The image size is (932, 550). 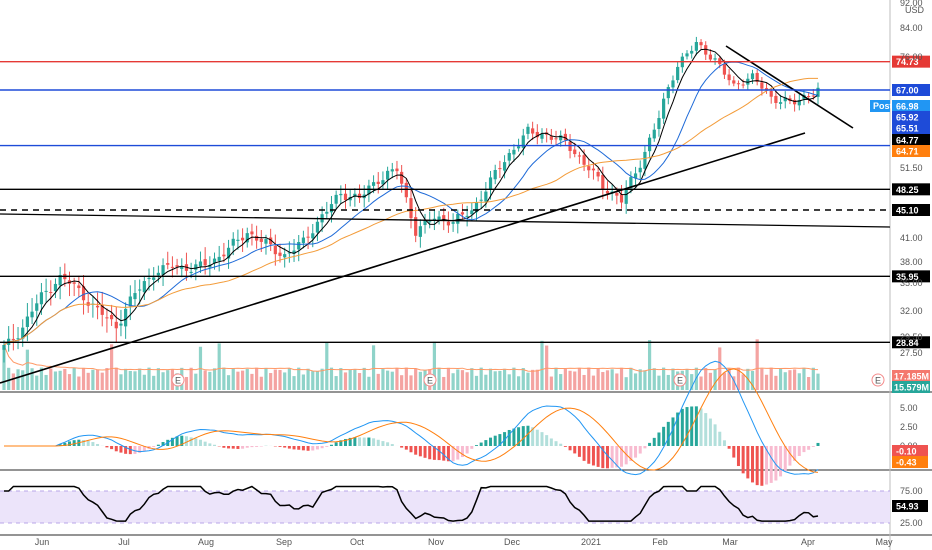 What do you see at coordinates (911, 311) in the screenshot?
I see `price-tick-label: 32.00` at bounding box center [911, 311].